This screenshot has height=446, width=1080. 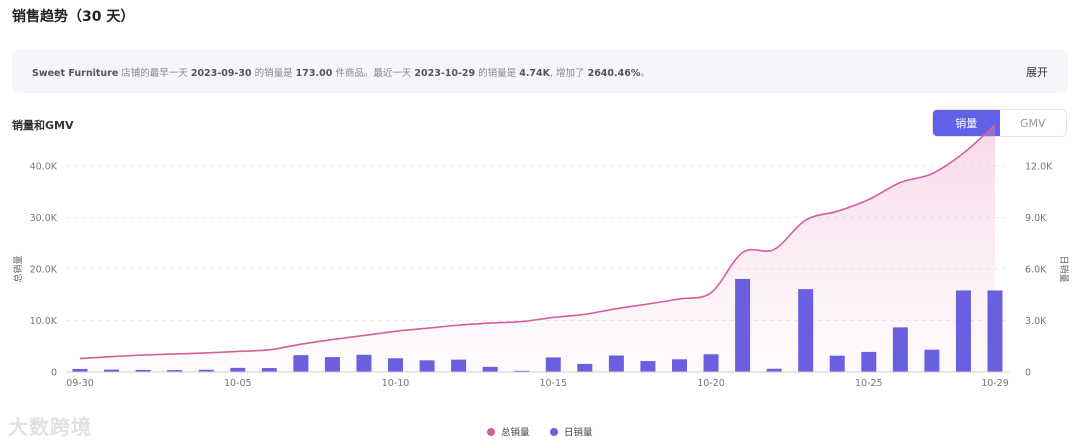 What do you see at coordinates (154, 73) in the screenshot?
I see `summary-part: 店铺的最早一天` at bounding box center [154, 73].